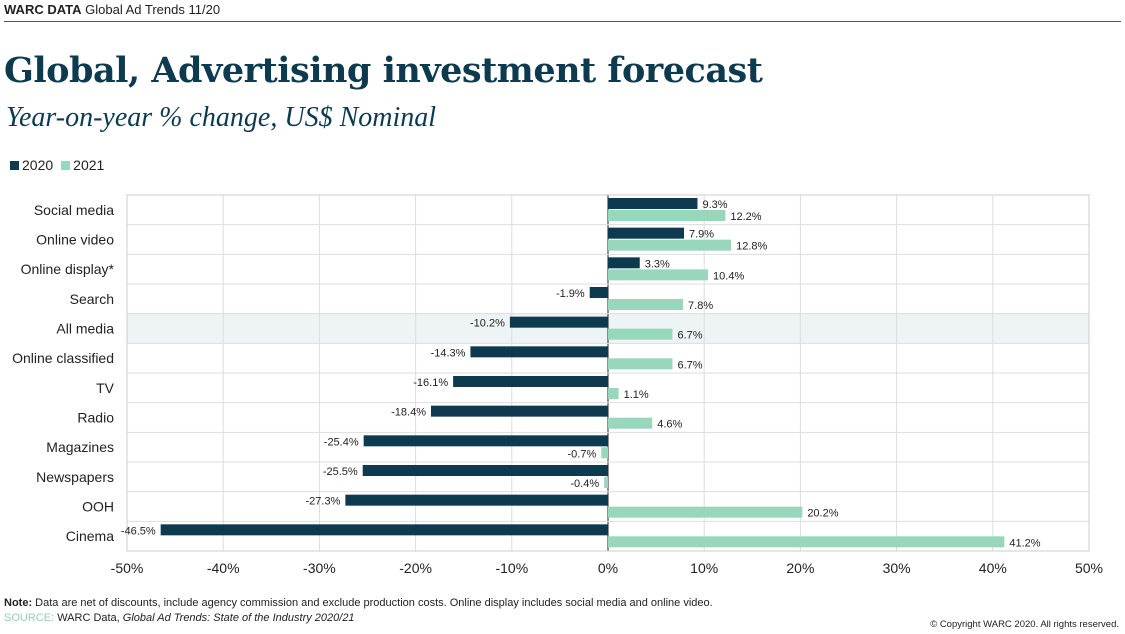 This screenshot has height=634, width=1125. Describe the element at coordinates (487, 324) in the screenshot. I see `data-label: -10.2%` at that location.